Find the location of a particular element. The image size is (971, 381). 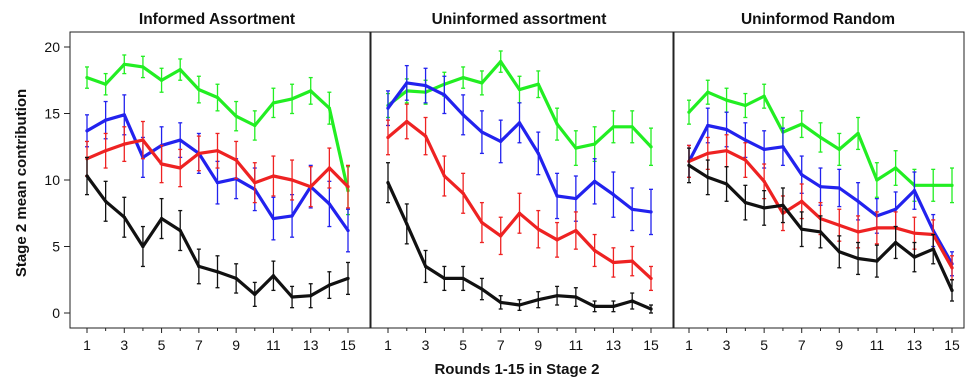

x-tick-label: 1 is located at coordinates (87, 345).